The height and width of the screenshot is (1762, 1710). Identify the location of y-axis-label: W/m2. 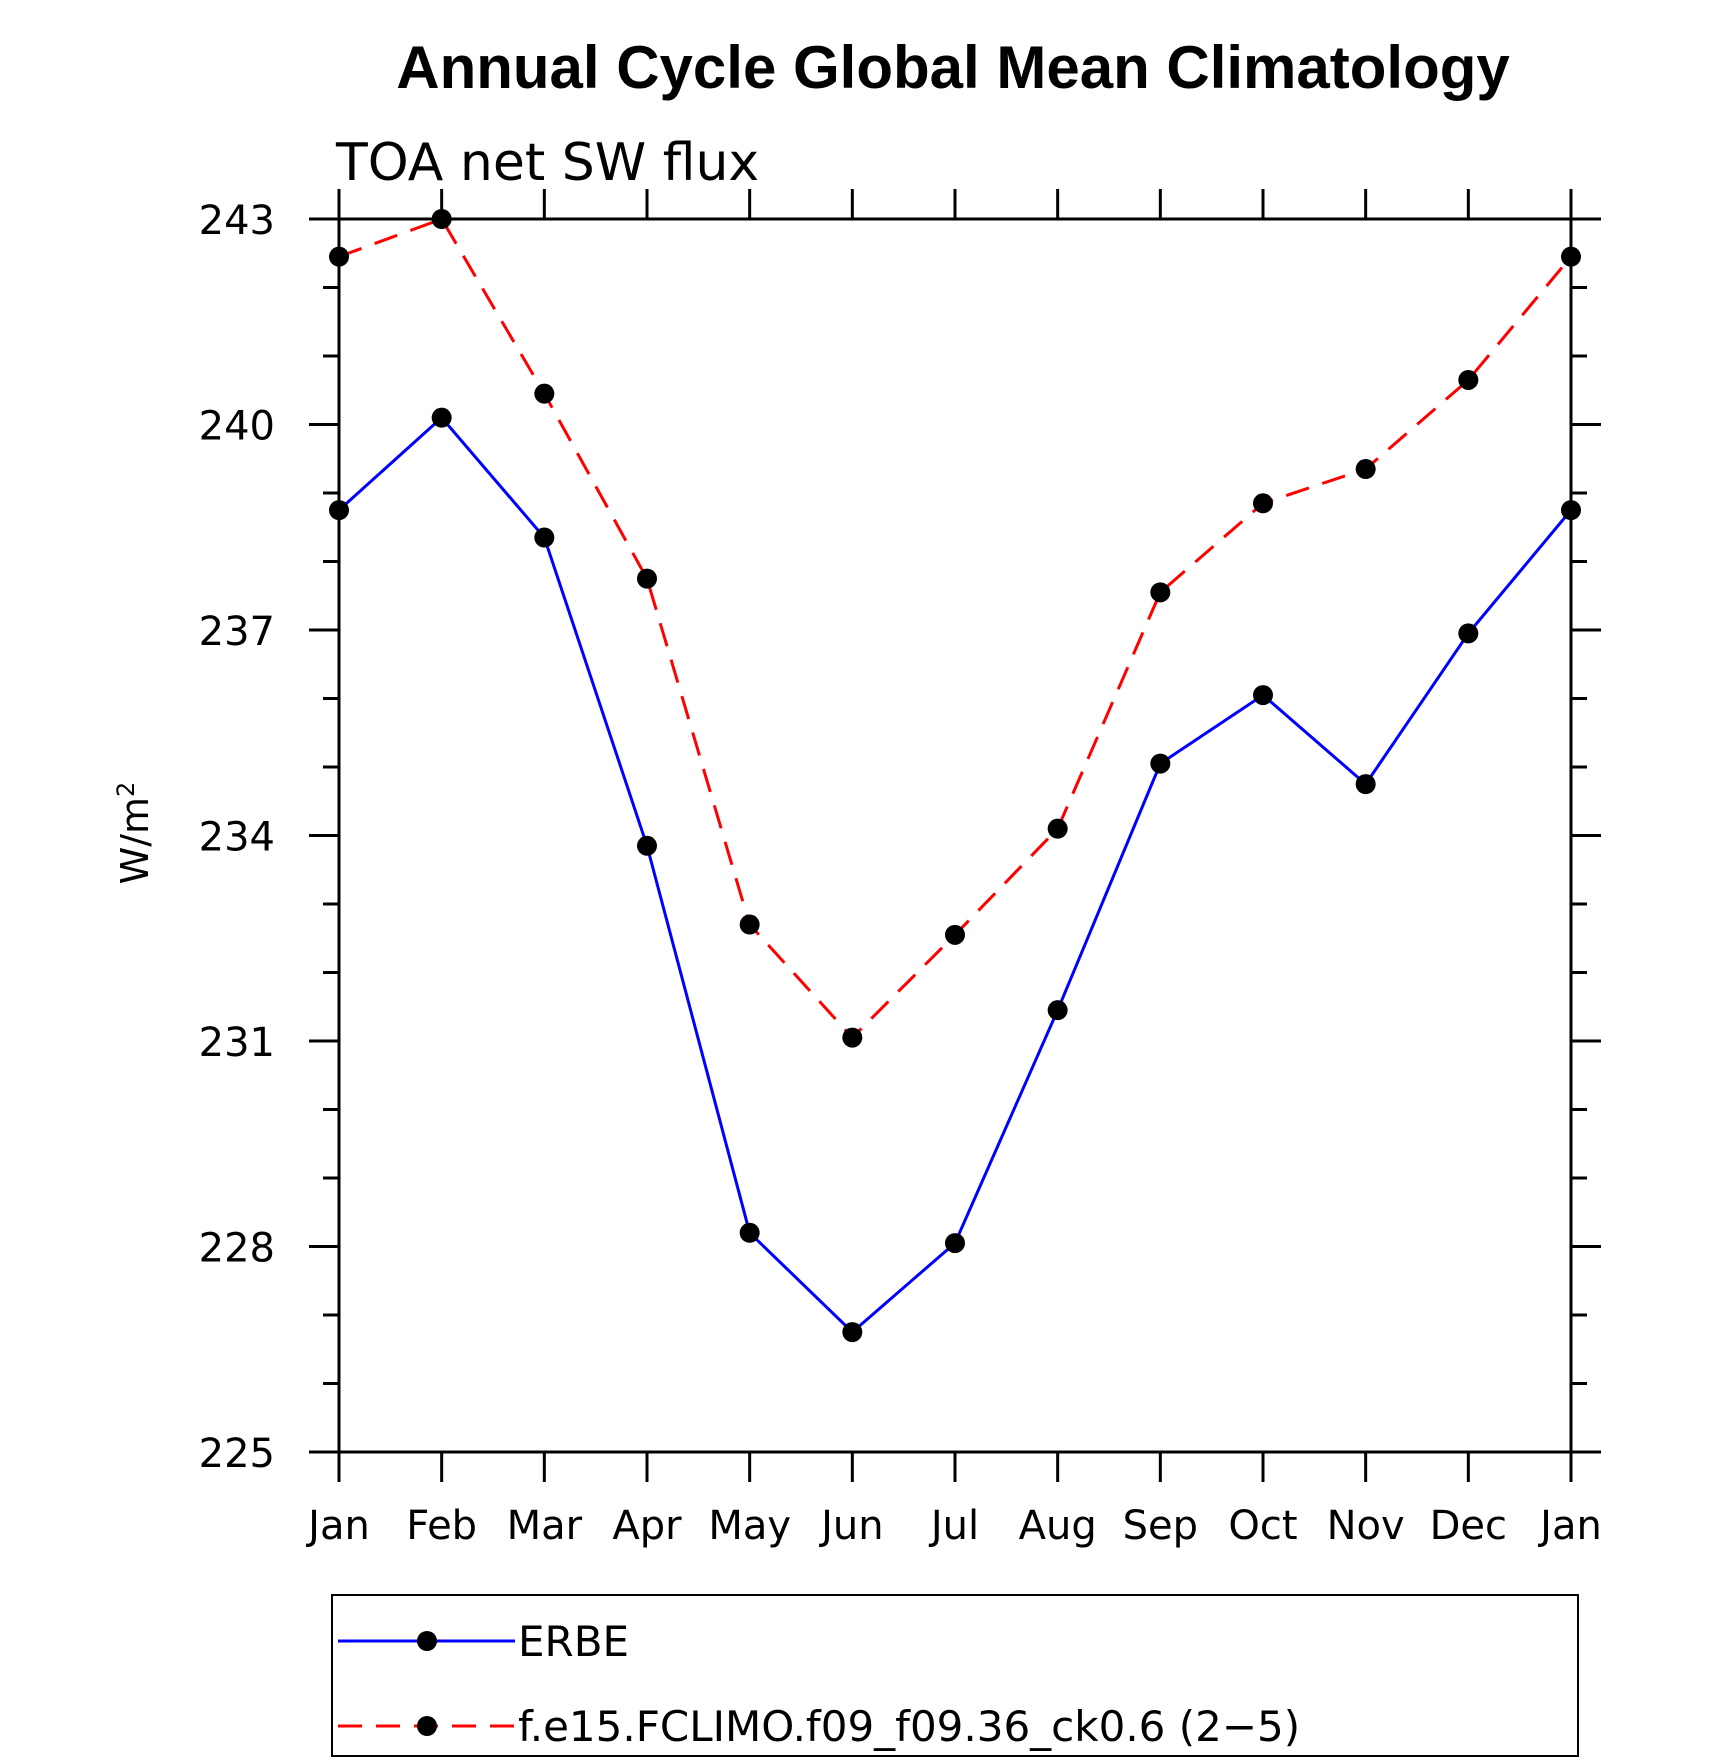
(134, 833).